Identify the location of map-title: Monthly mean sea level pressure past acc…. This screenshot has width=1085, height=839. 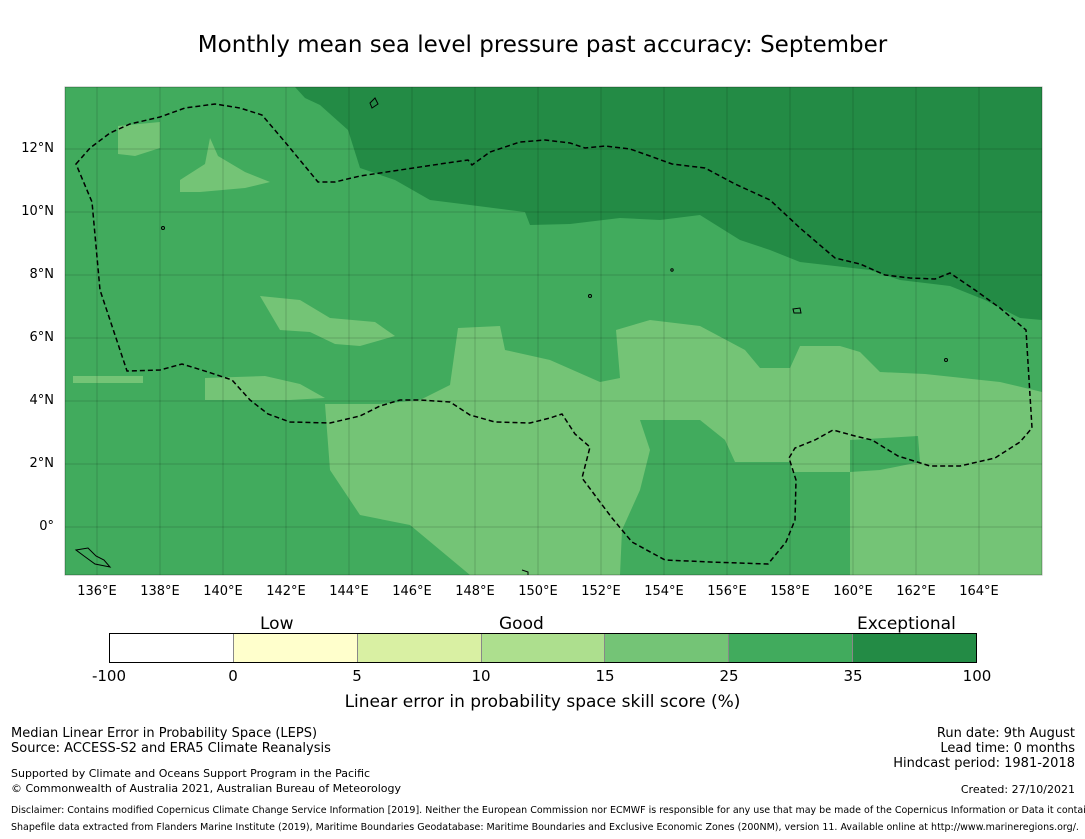
(542, 45).